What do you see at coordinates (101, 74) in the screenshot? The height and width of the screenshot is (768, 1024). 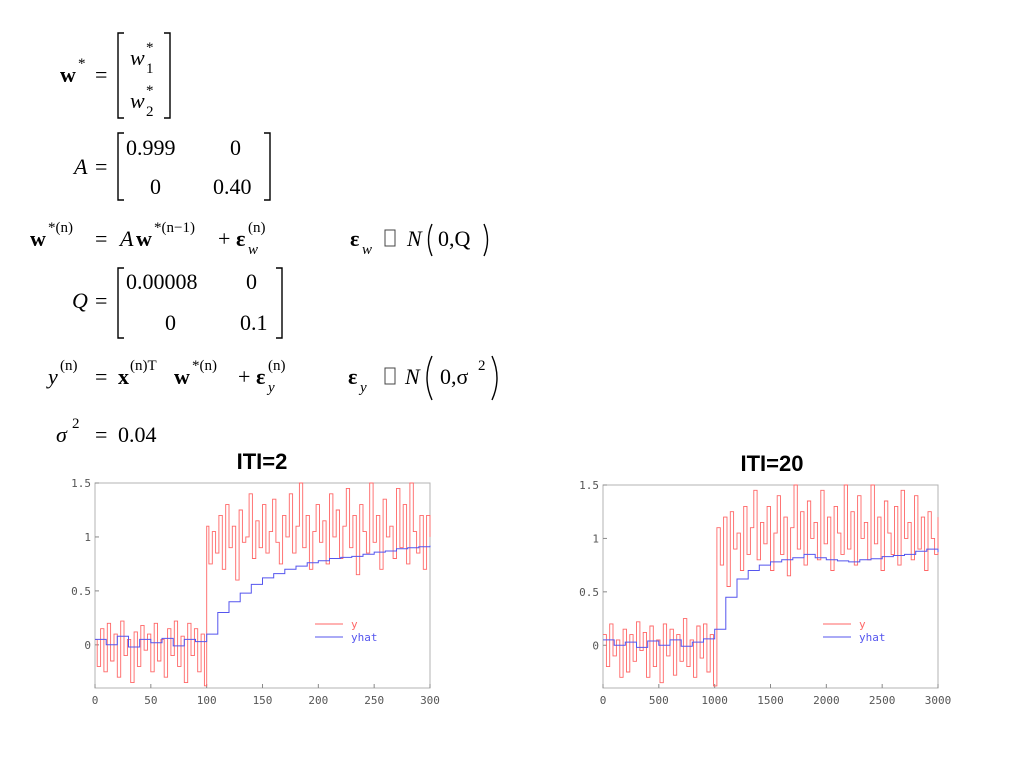 I see `w-star-eq: =` at bounding box center [101, 74].